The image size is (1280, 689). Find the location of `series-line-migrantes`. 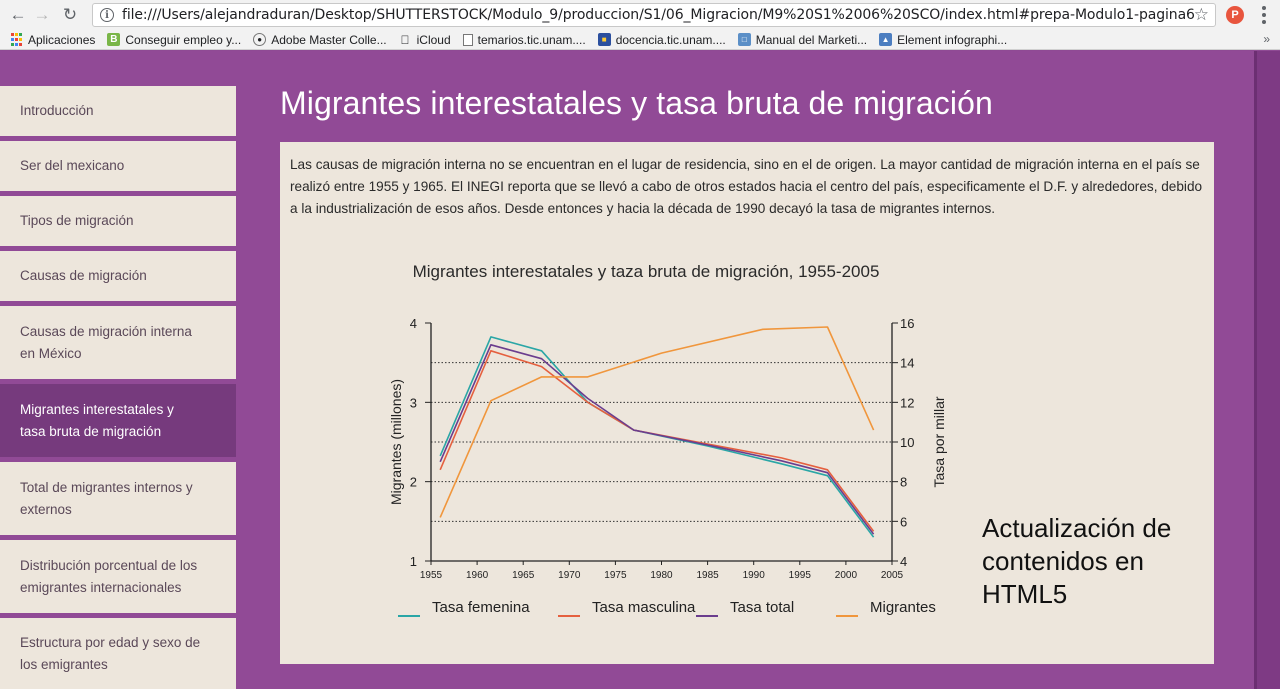

series-line-migrantes is located at coordinates (657, 422).